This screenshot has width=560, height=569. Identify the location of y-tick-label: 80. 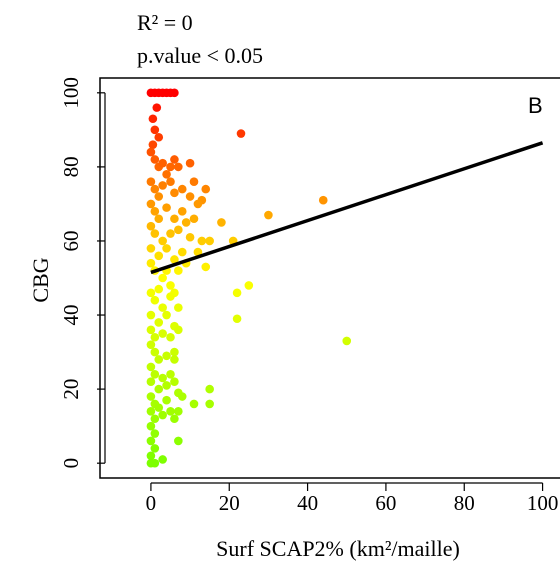
(71, 166).